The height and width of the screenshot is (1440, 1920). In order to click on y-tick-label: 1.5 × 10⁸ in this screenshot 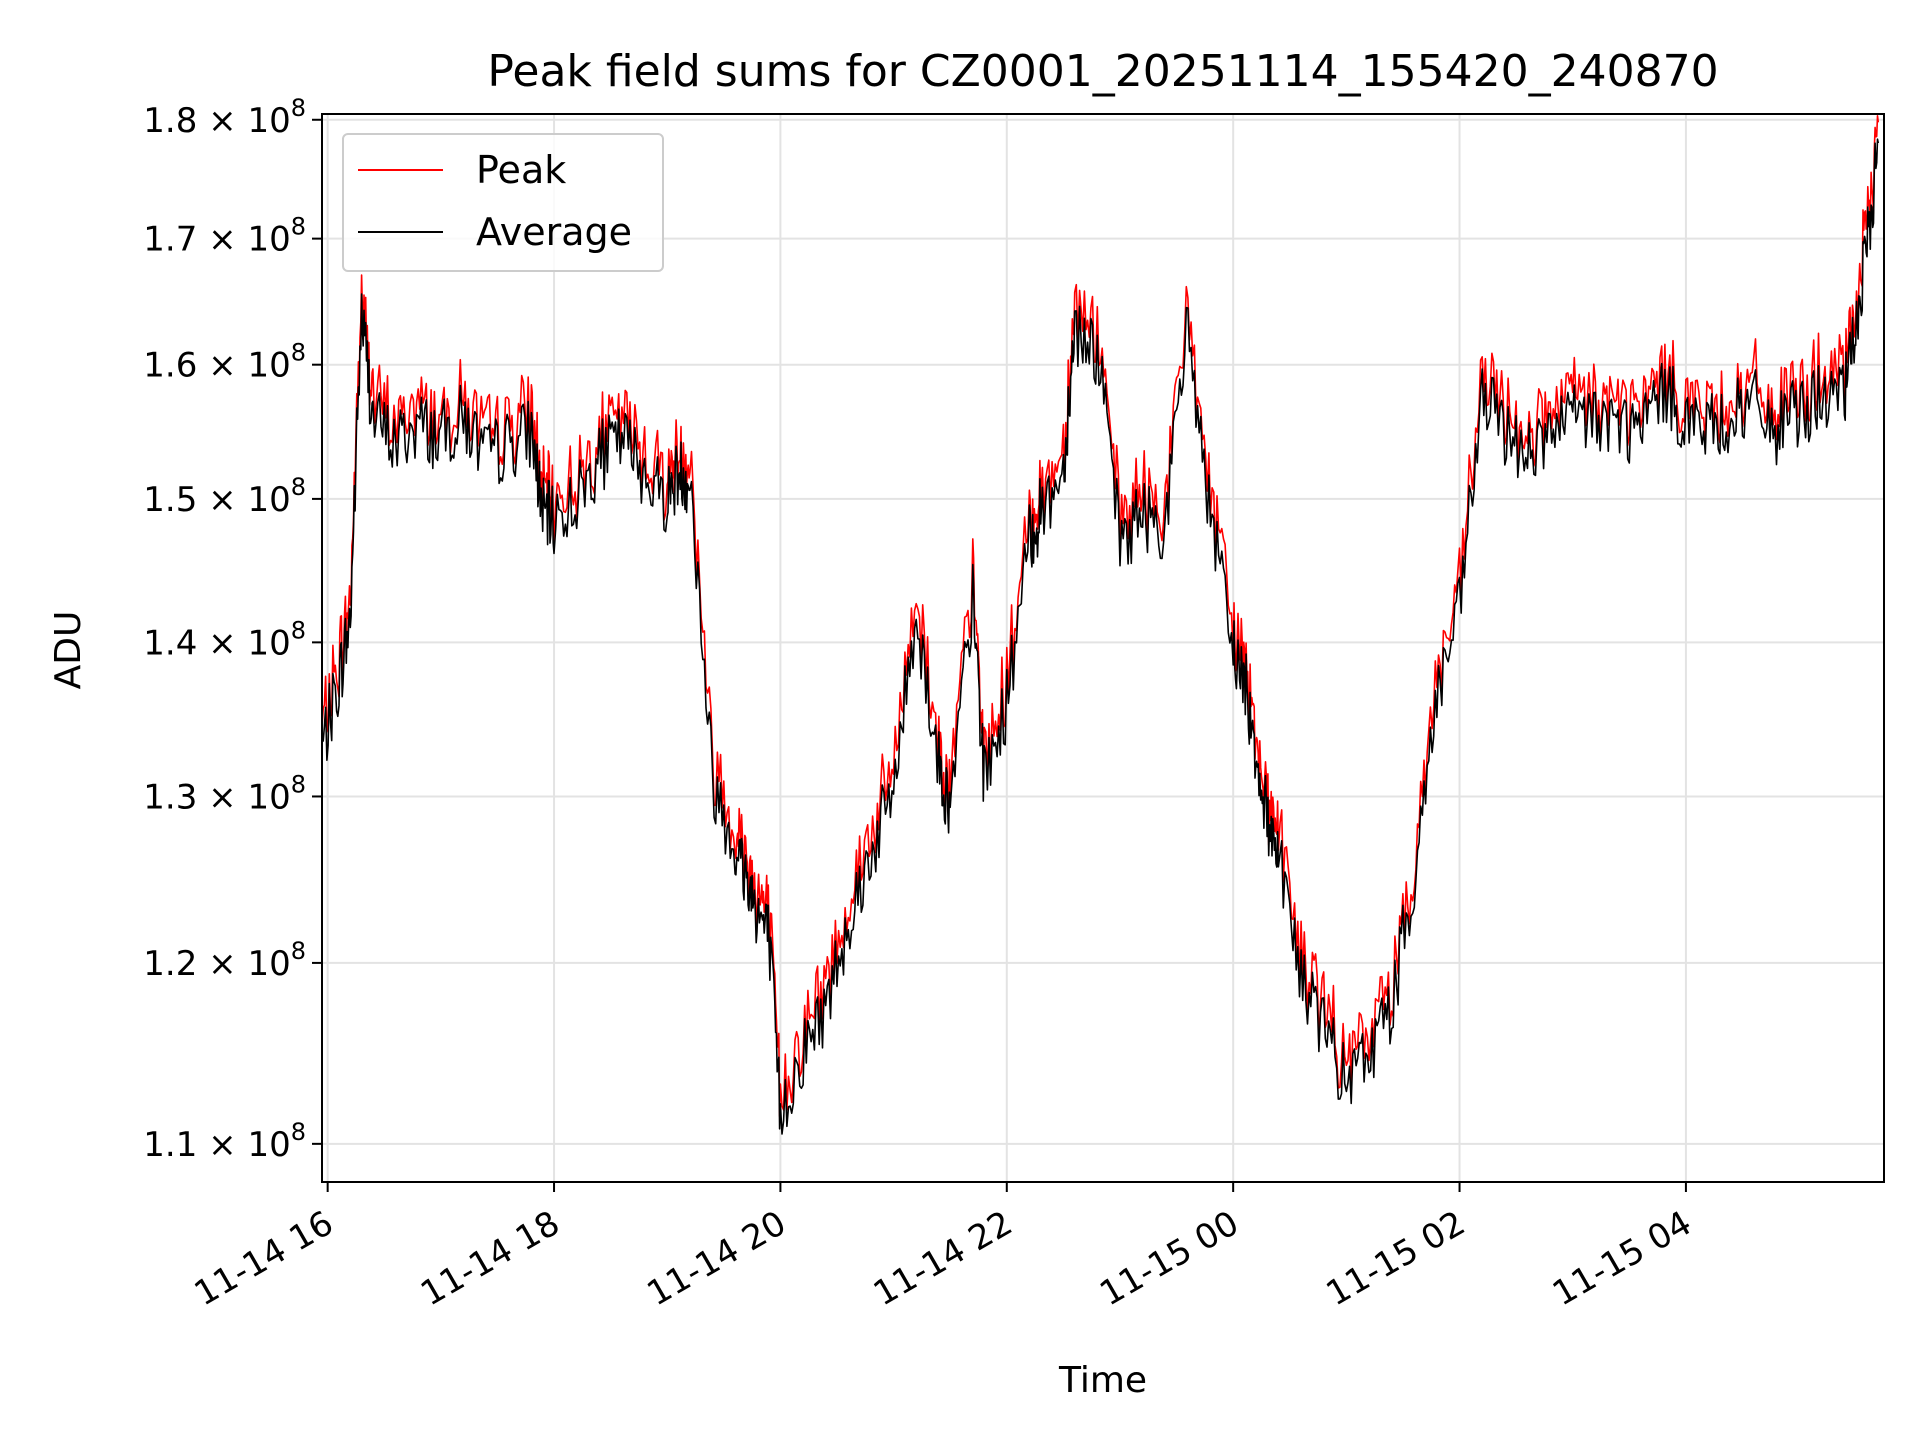, I will do `click(224, 496)`.